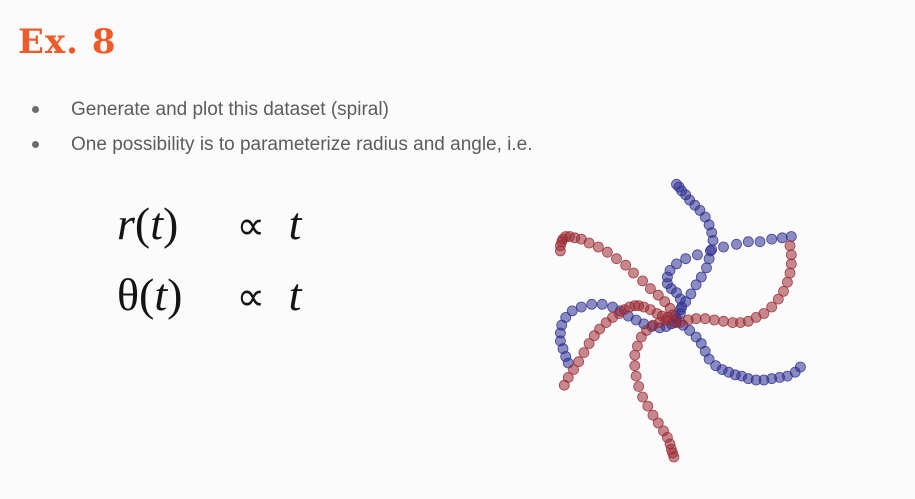  Describe the element at coordinates (230, 109) in the screenshot. I see `bullet-text: Generate and plot this dataset (spiral)` at that location.